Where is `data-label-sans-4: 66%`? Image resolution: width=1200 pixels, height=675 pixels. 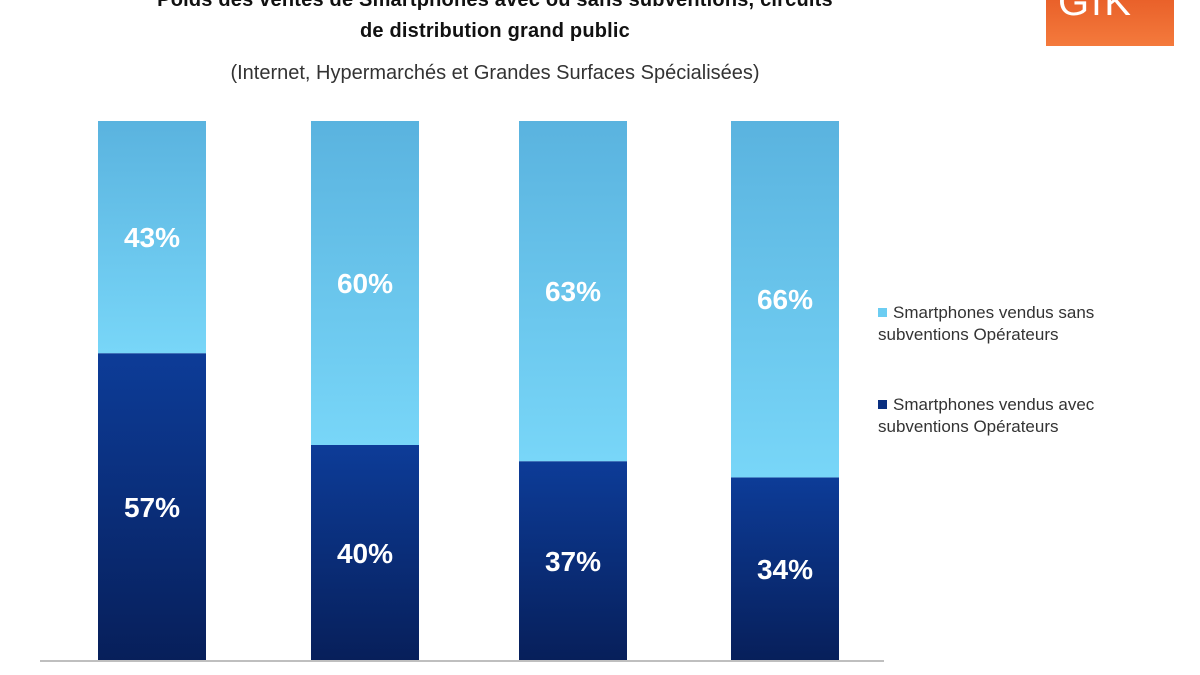 data-label-sans-4: 66% is located at coordinates (785, 299).